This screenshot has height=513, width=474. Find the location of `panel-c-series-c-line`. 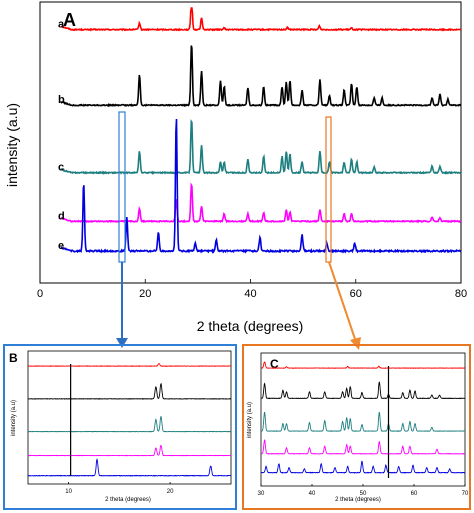

panel-c-series-c-line is located at coordinates (363, 421).